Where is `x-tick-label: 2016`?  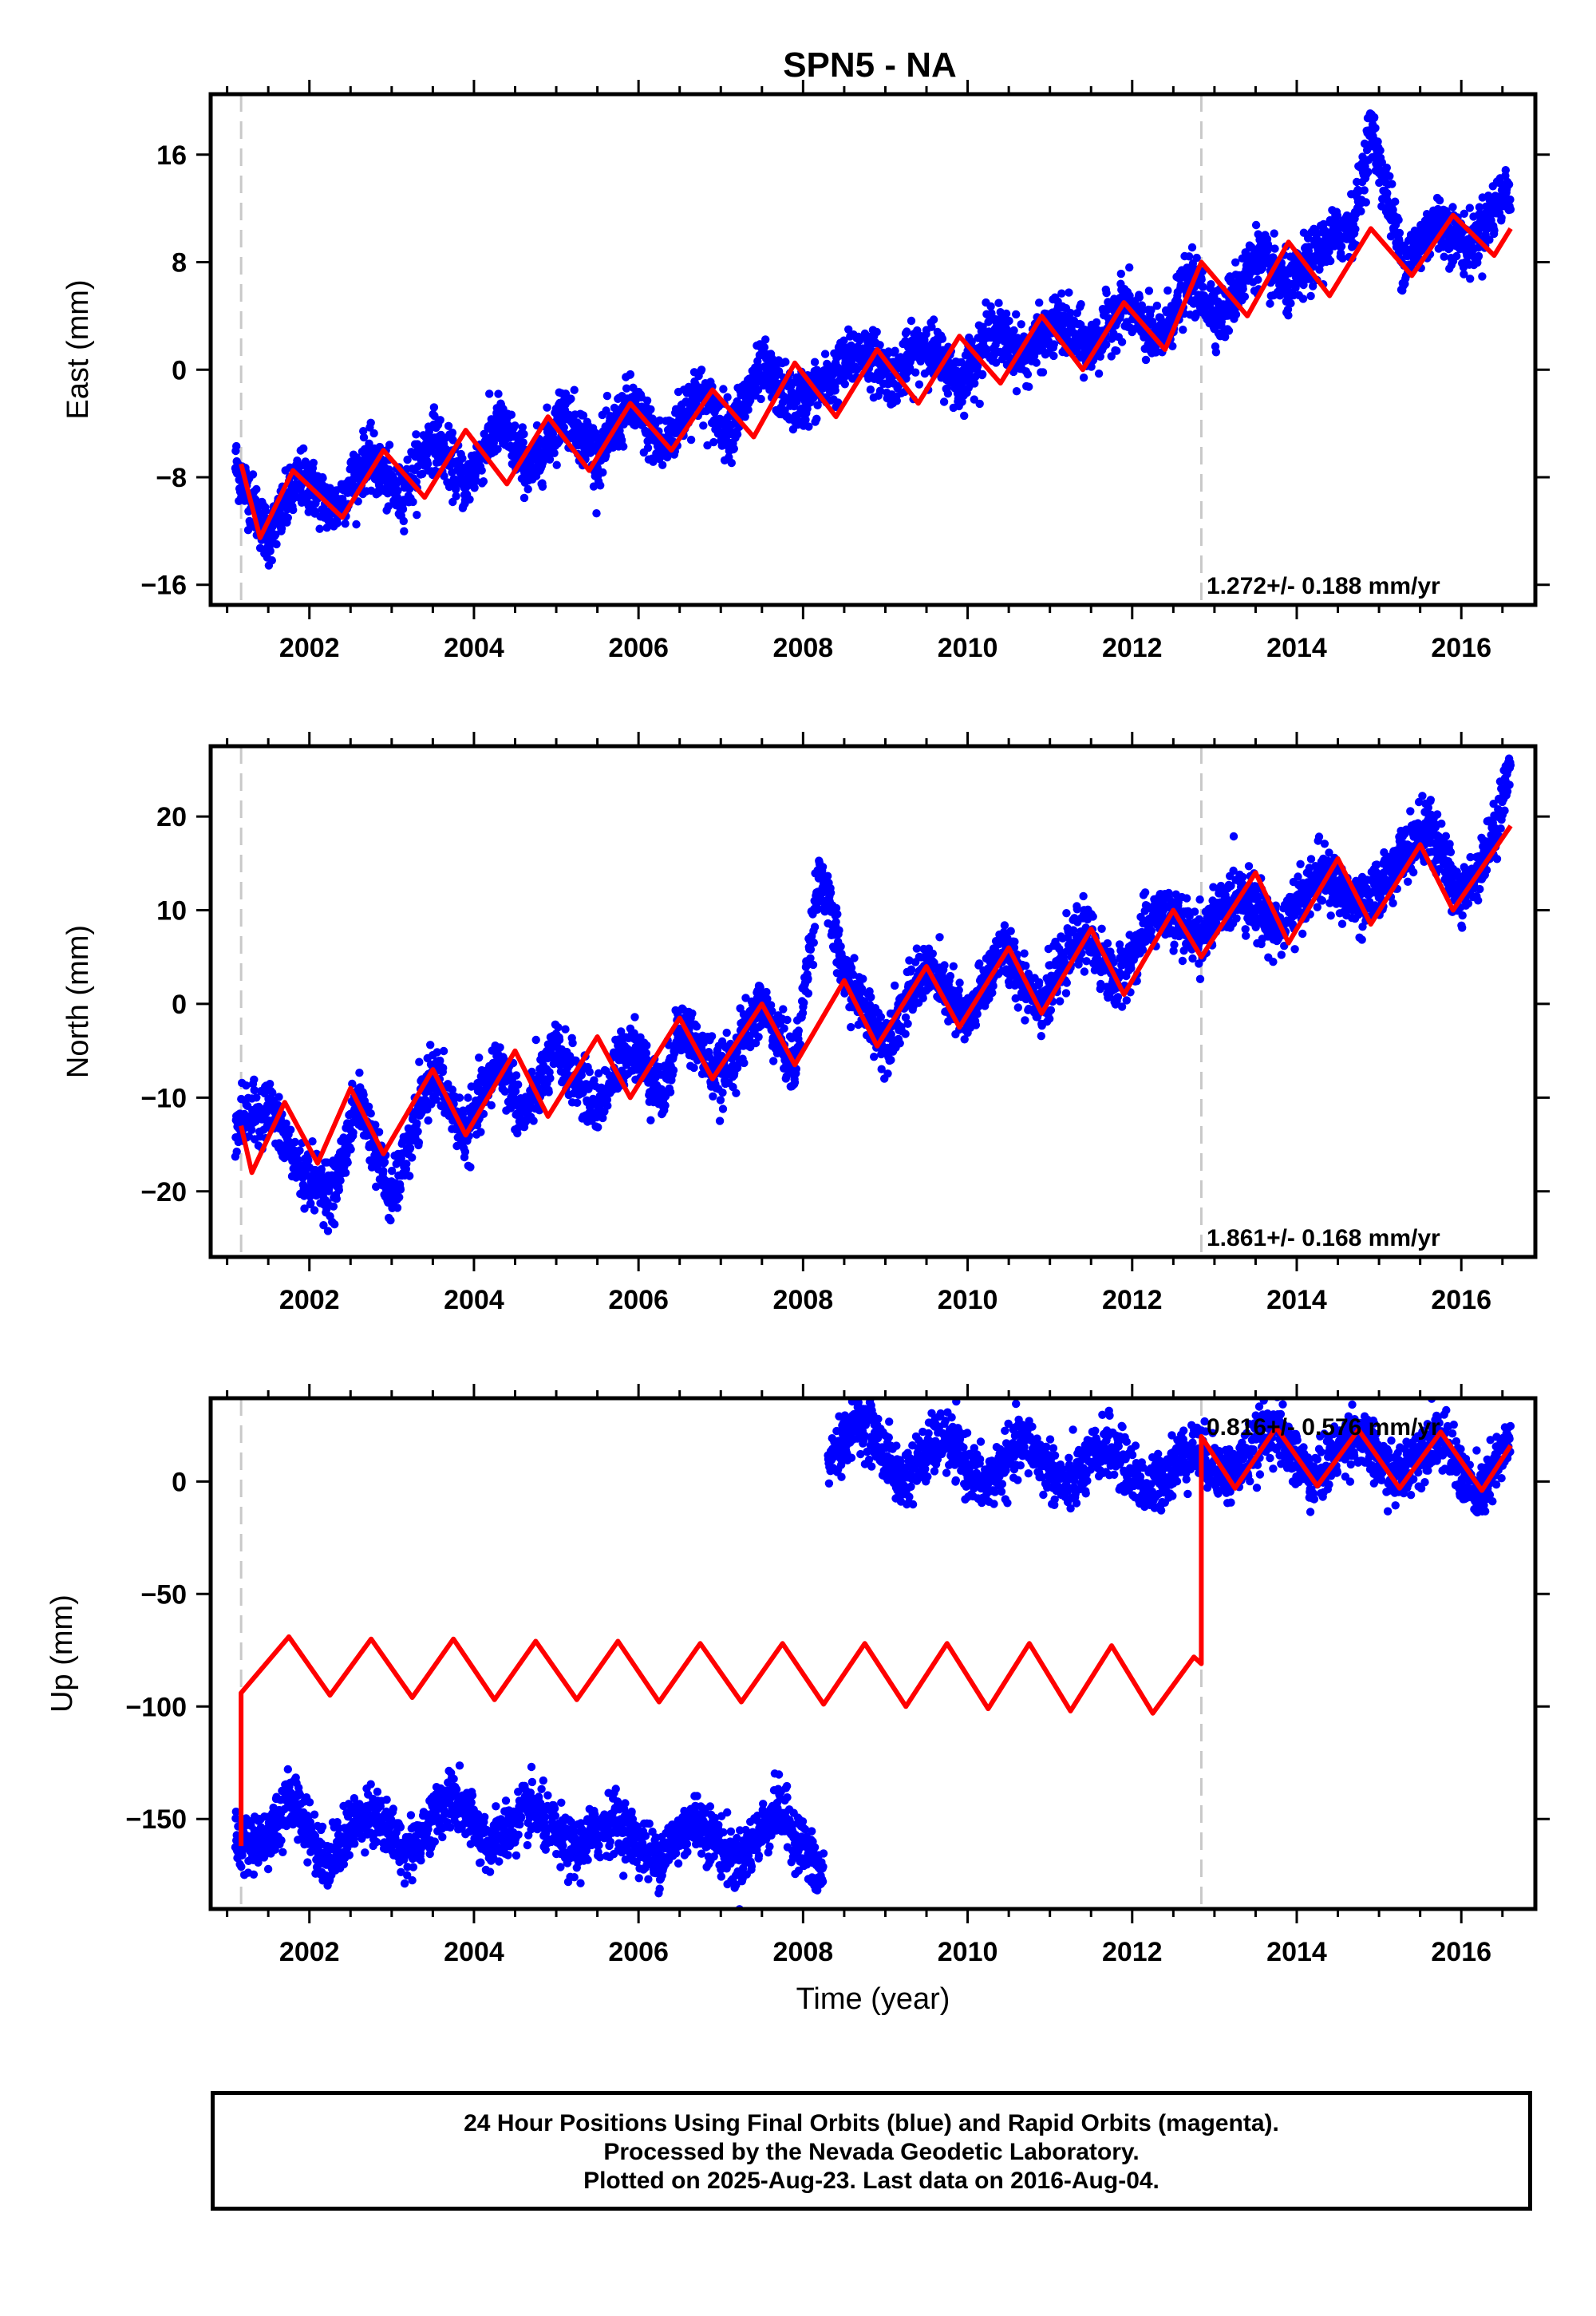
x-tick-label: 2016 is located at coordinates (1461, 648).